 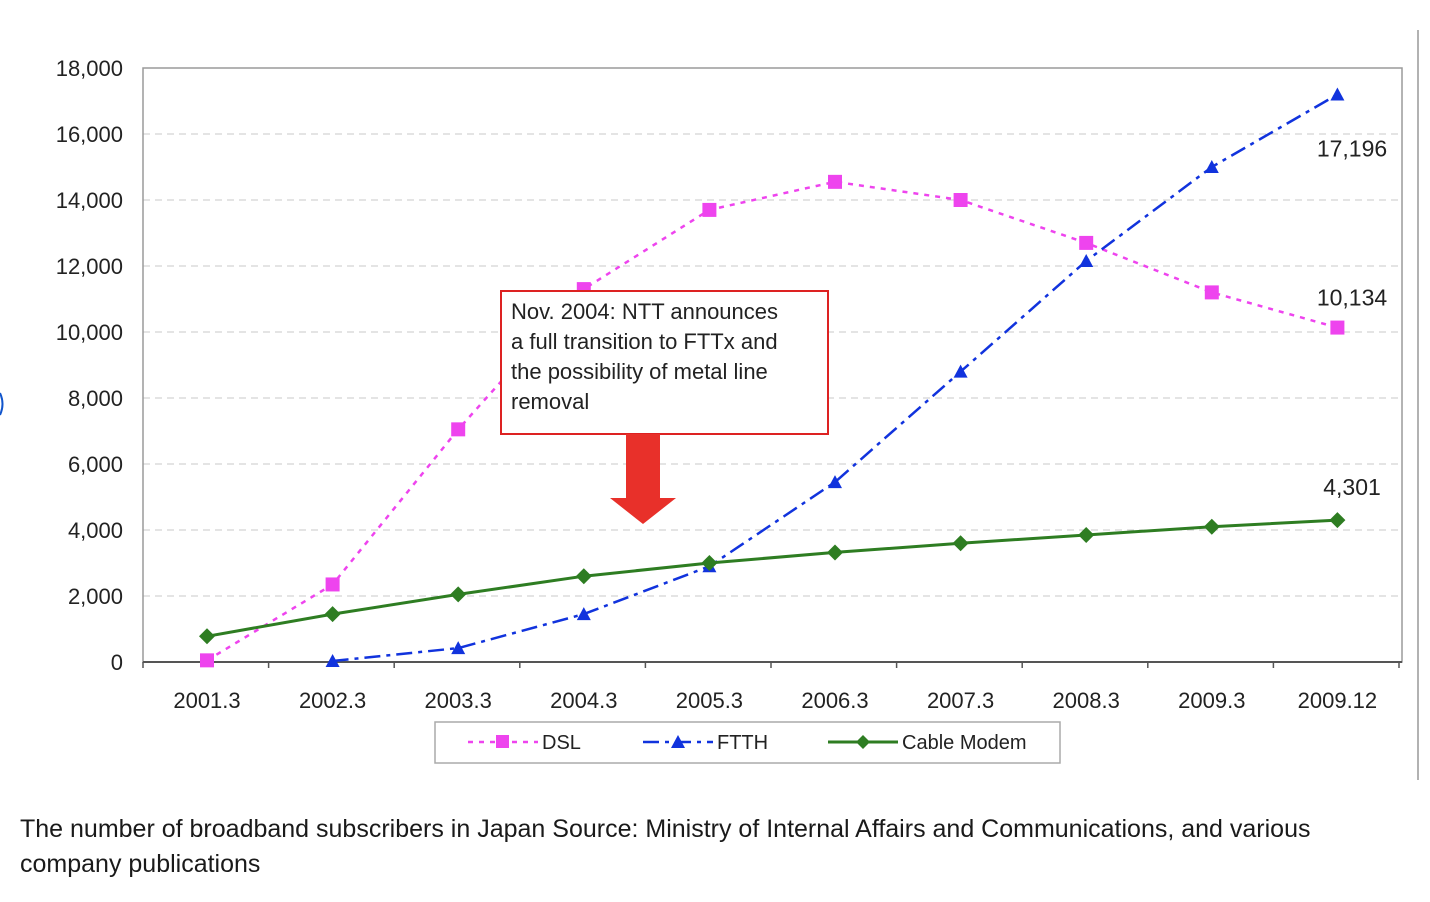 I want to click on x-tick-label: 2005.3, so click(x=709, y=700).